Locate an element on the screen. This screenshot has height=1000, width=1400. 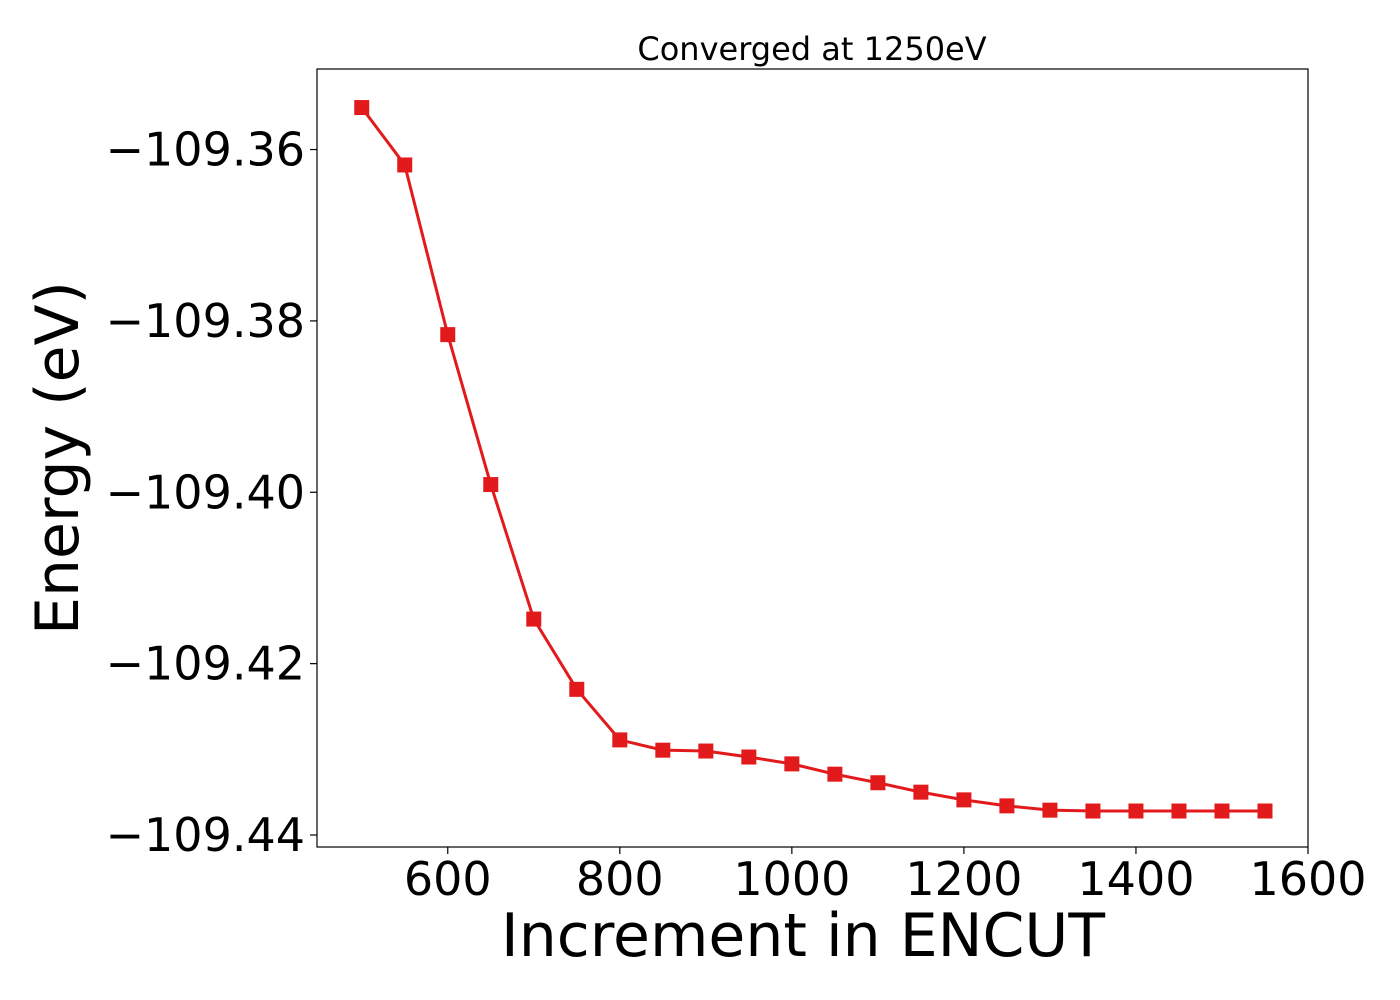
x-tick-label: 1000 is located at coordinates (791, 879).